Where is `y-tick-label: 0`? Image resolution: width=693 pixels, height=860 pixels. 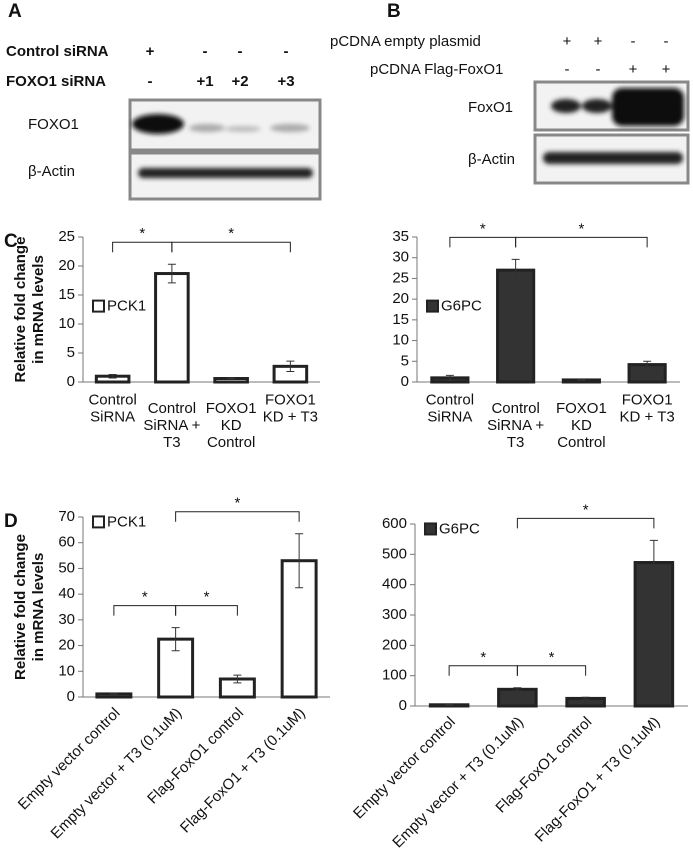
y-tick-label: 0 is located at coordinates (71, 696).